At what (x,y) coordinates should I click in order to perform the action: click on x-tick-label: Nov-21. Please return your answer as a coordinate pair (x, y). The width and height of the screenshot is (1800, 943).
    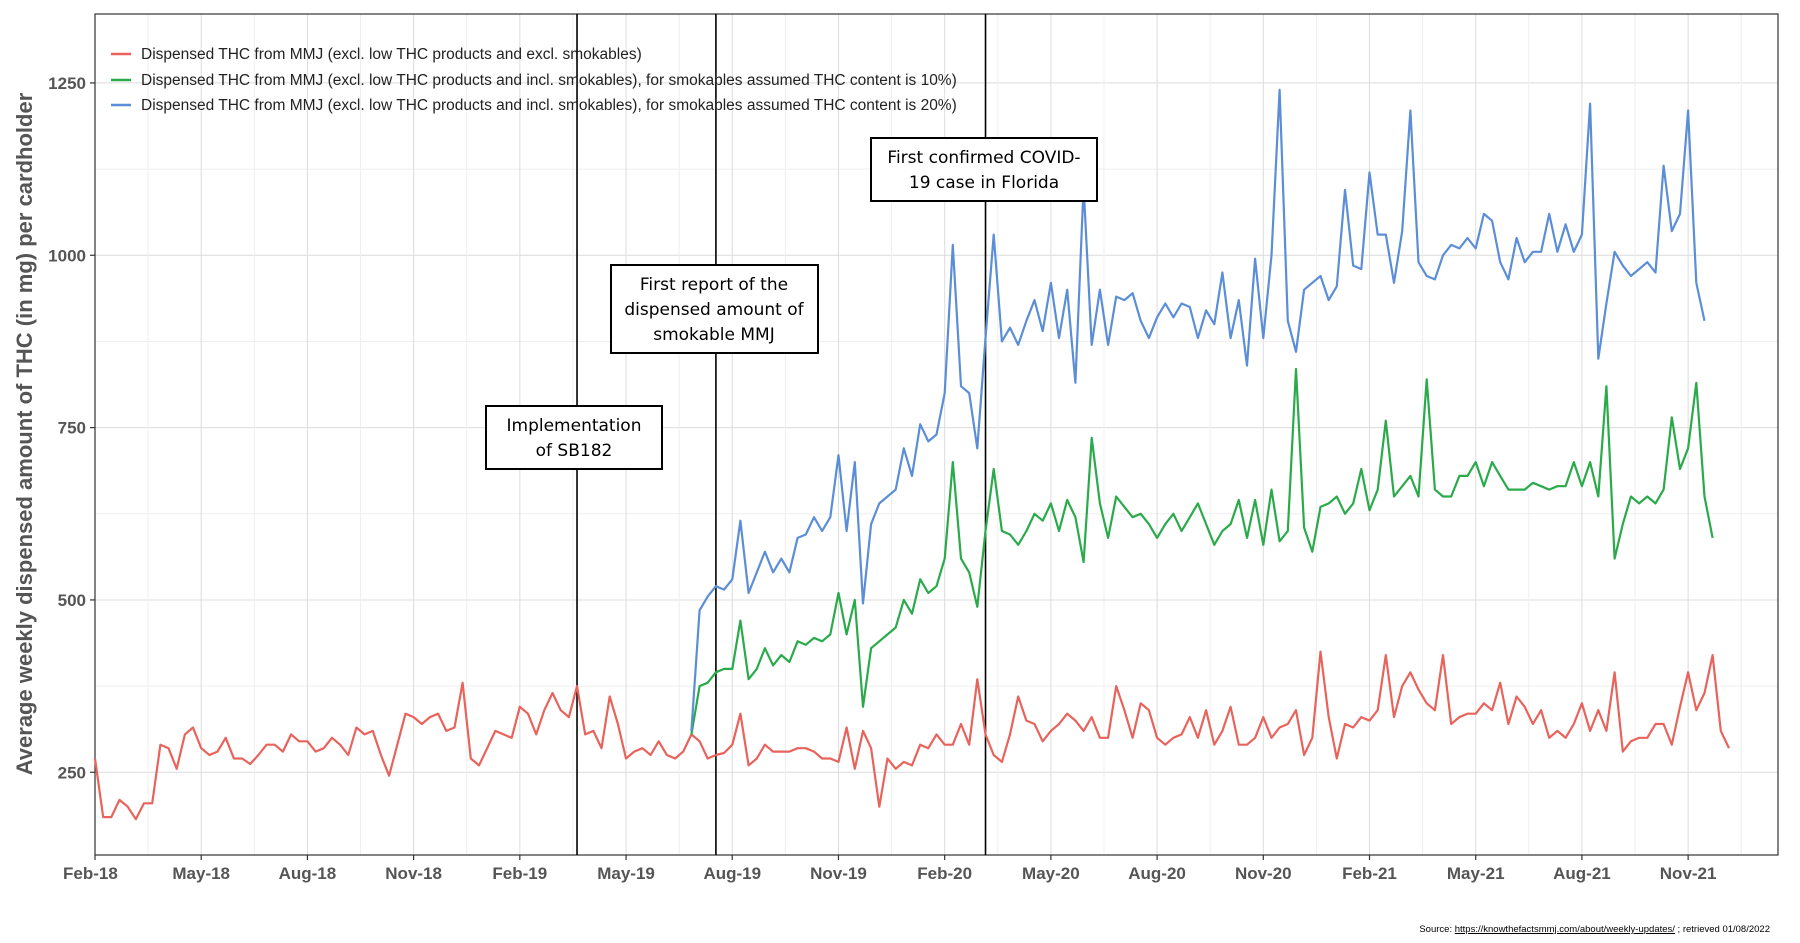
    Looking at the image, I should click on (1688, 873).